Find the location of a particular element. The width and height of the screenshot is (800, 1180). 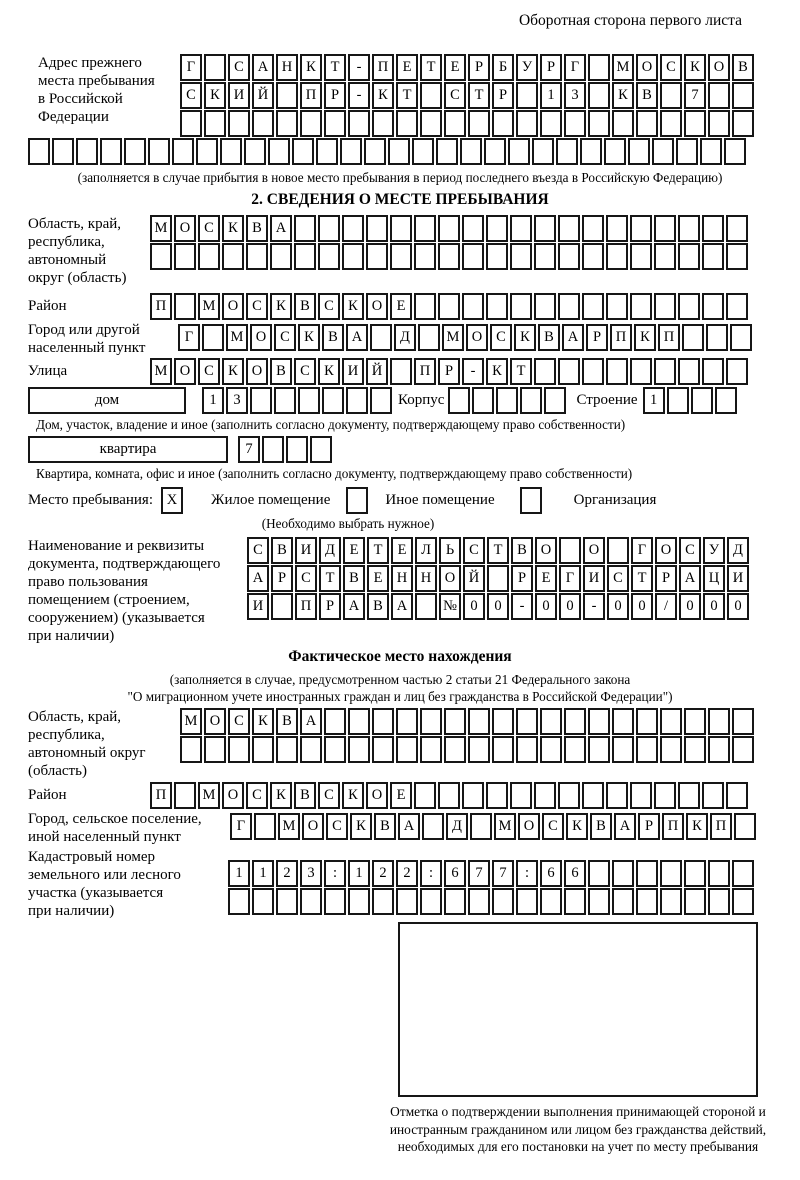

char-cell: У is located at coordinates (527, 67).